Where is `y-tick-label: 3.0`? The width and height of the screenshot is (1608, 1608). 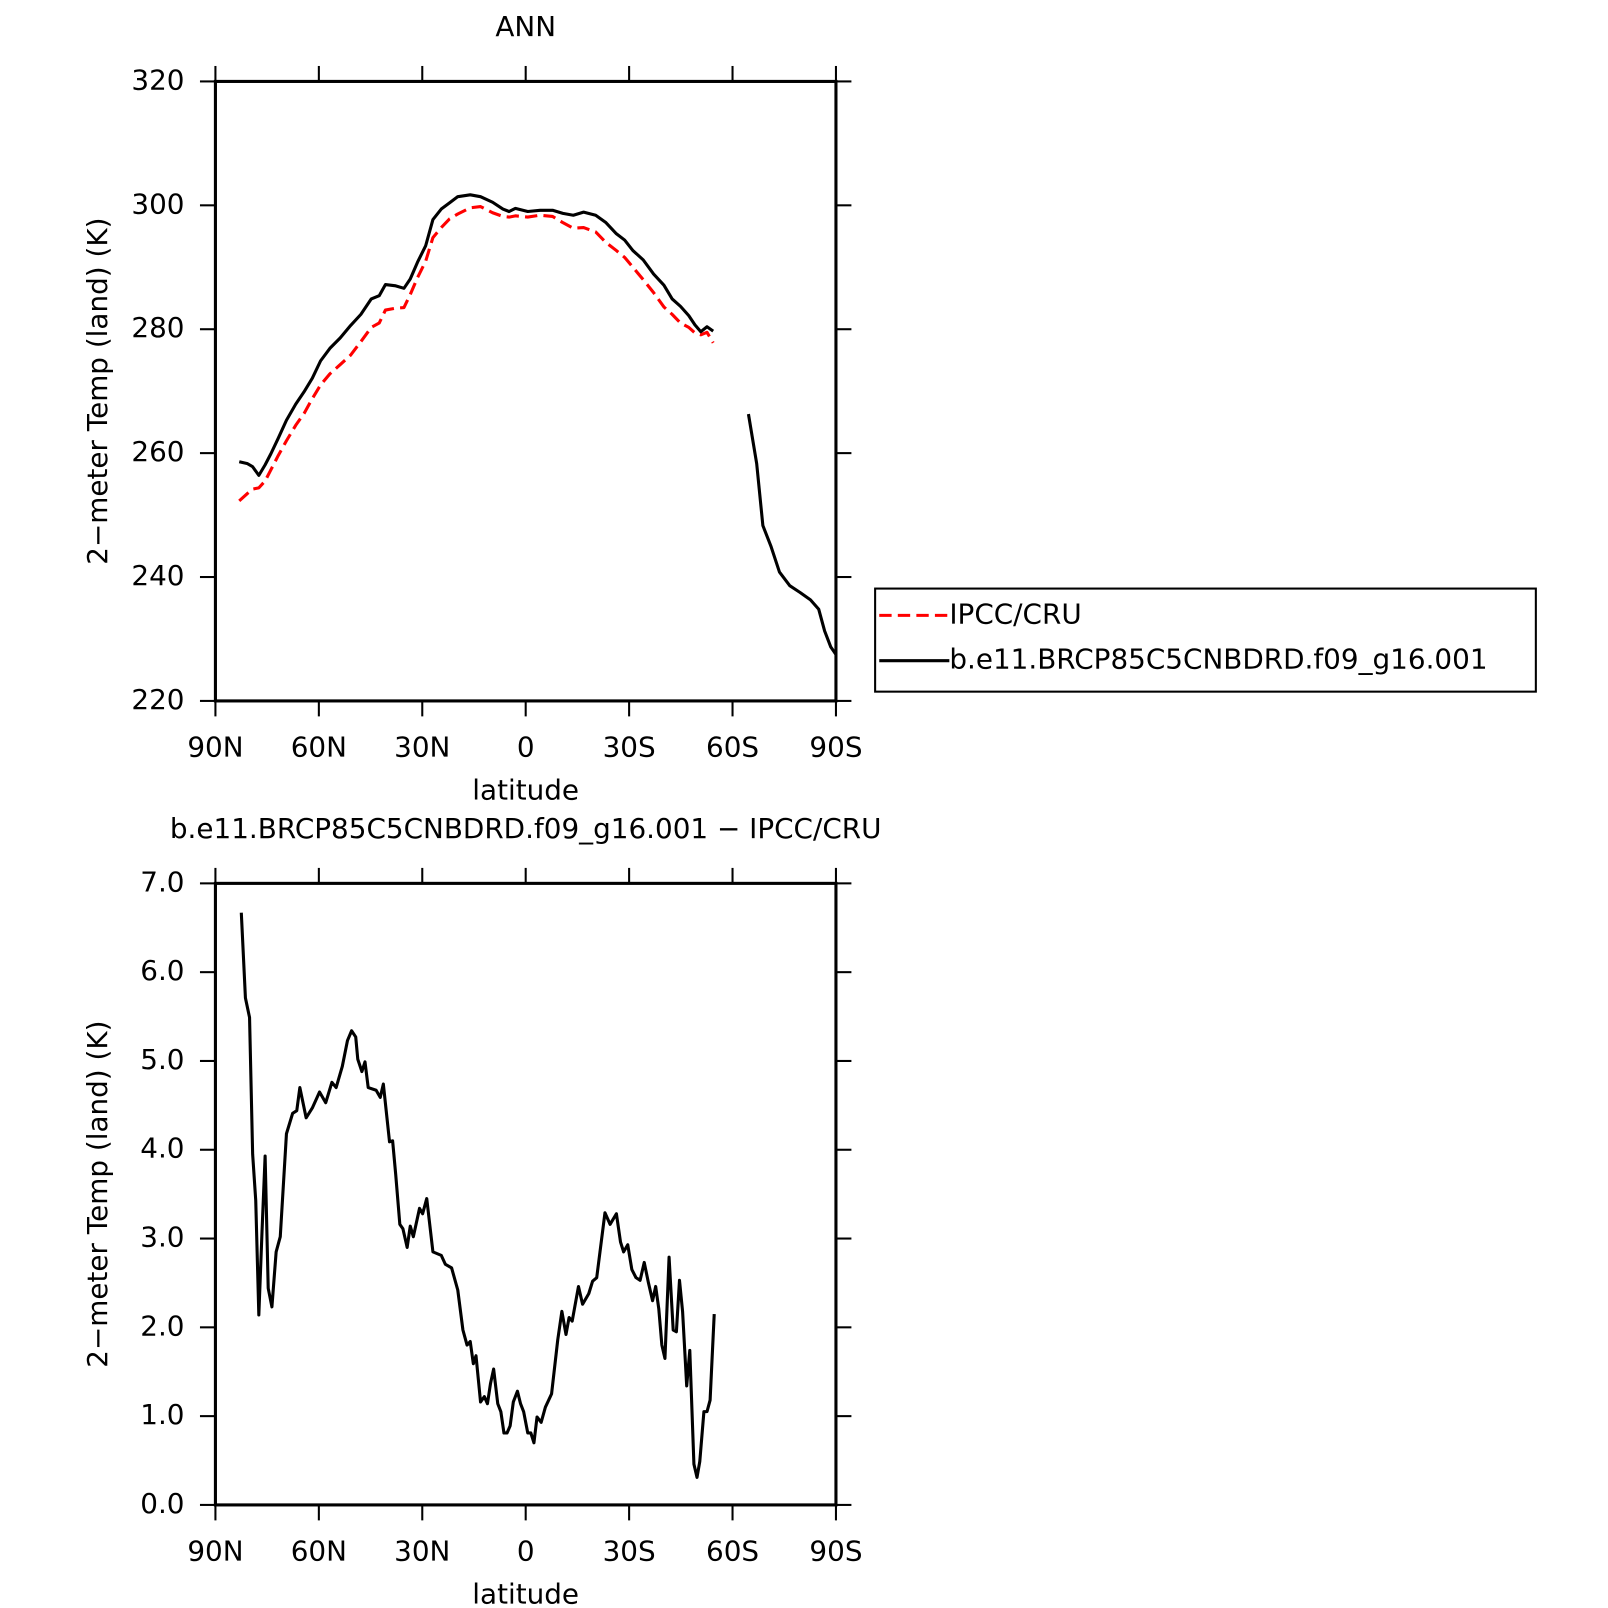
y-tick-label: 3.0 is located at coordinates (162, 1237).